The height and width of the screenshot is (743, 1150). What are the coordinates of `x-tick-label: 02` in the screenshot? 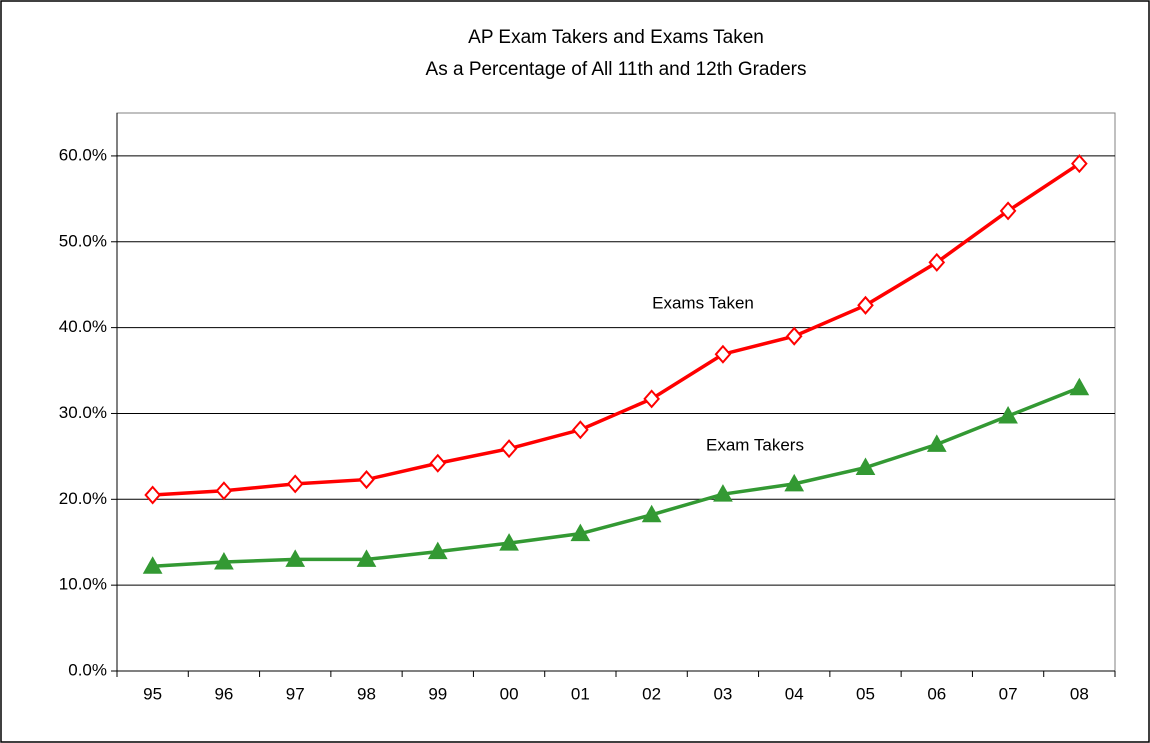 It's located at (651, 693).